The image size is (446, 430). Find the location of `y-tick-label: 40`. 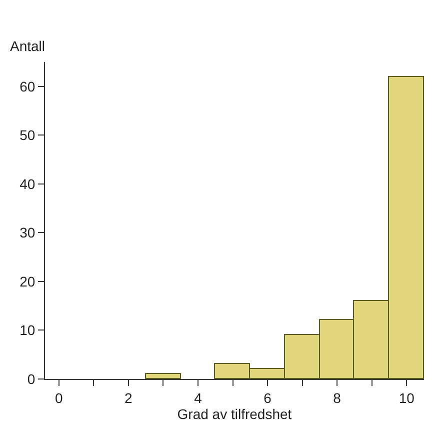

y-tick-label: 40 is located at coordinates (28, 184).